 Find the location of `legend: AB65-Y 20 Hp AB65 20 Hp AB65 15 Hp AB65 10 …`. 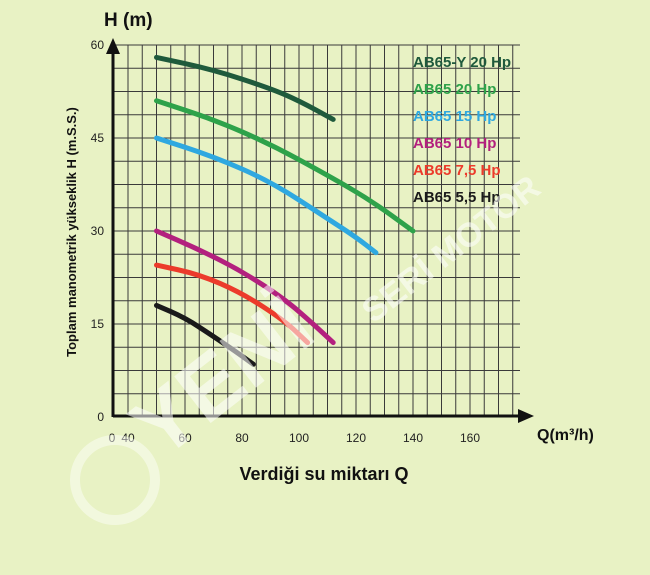

legend: AB65-Y 20 Hp AB65 20 Hp AB65 15 Hp AB65 10 … is located at coordinates (462, 130).